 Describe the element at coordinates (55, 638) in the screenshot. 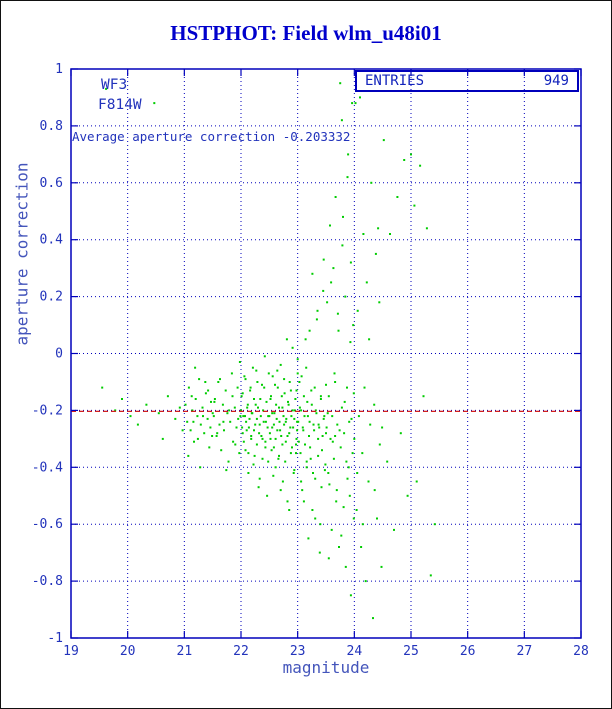

I see `svg-text: -1` at that location.